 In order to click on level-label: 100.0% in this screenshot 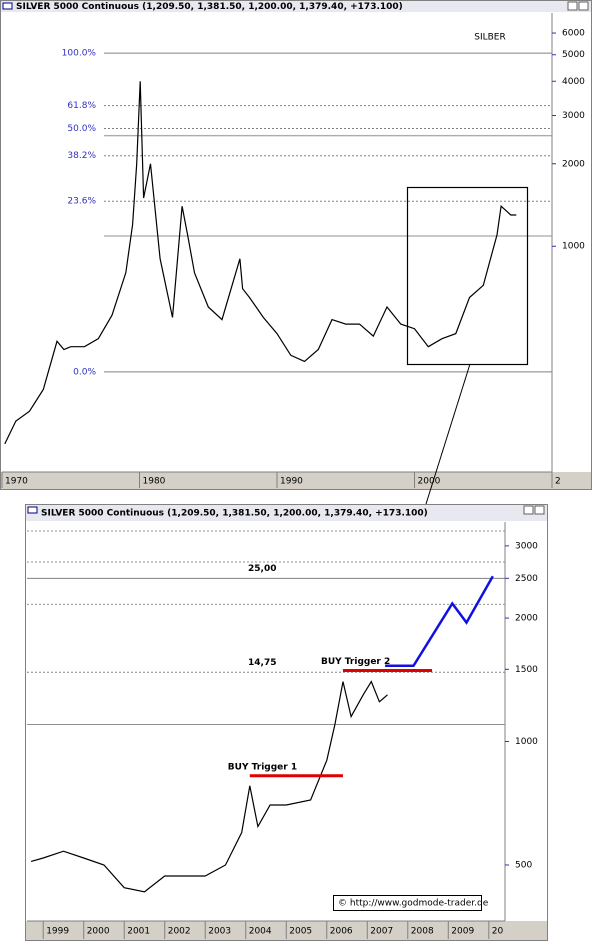, I will do `click(79, 54)`.